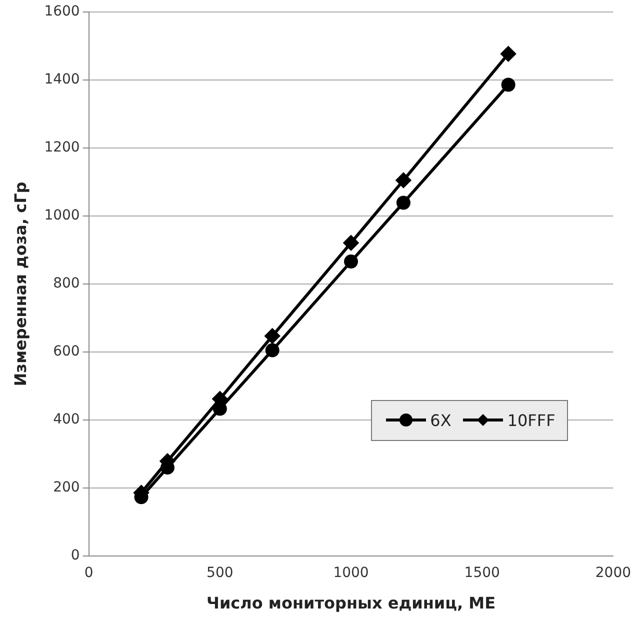 Image resolution: width=634 pixels, height=626 pixels. Describe the element at coordinates (89, 573) in the screenshot. I see `x-tick-label: 0` at that location.